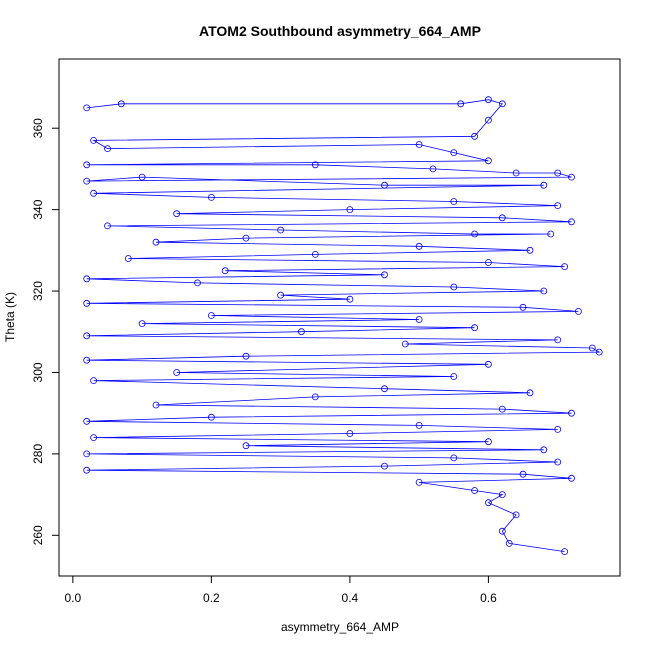  What do you see at coordinates (45, 331) in the screenshot?
I see `y-axis: 260 280 300 320 340 360` at bounding box center [45, 331].